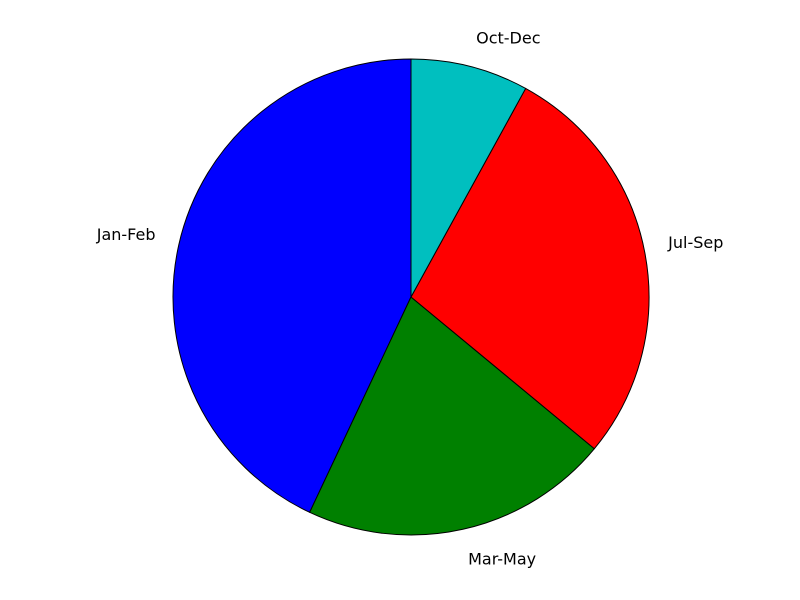 This screenshot has height=600, width=800. Describe the element at coordinates (502, 559) in the screenshot. I see `pie-label-mar-may: Mar-May` at that location.